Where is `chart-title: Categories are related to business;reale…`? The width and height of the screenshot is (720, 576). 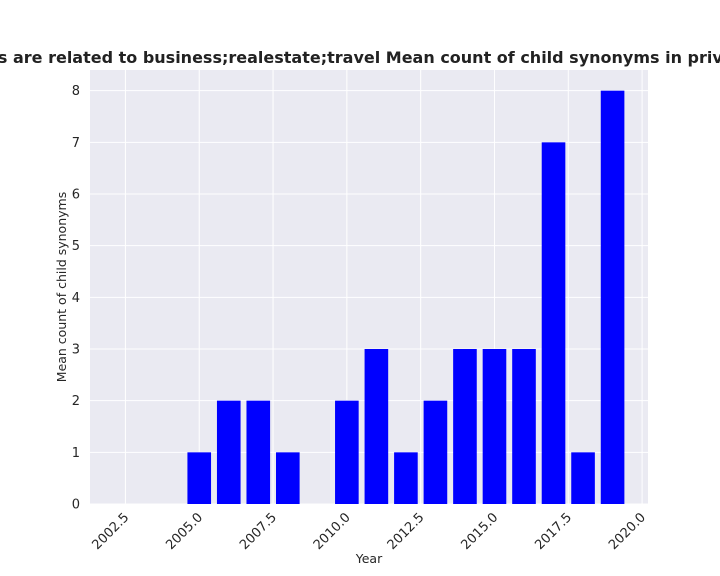
chart-title: Categories are related to business;reale… is located at coordinates (360, 57).